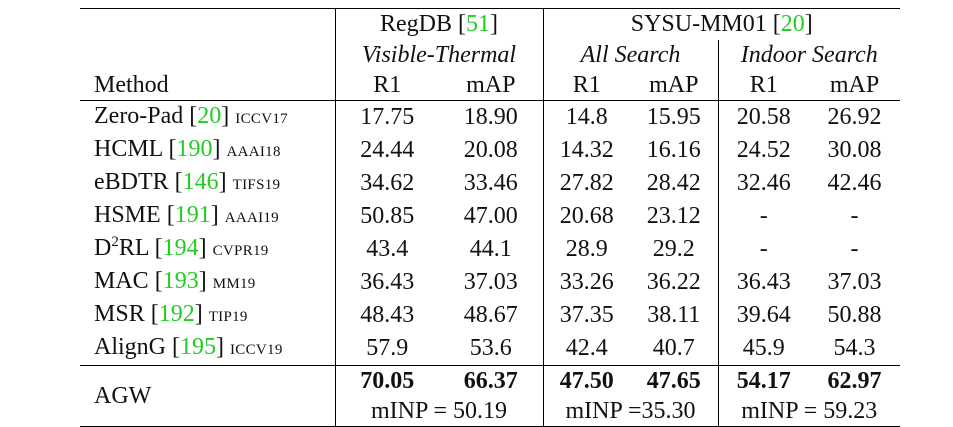  Describe the element at coordinates (261, 118) in the screenshot. I see `venue: ICCV17` at that location.